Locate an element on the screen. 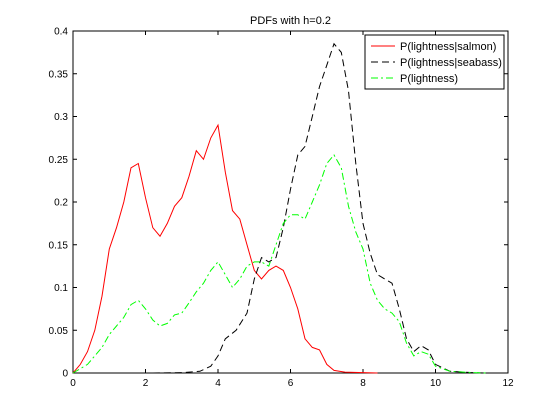 Image resolution: width=560 pixels, height=420 pixels. chart-title: PDFs with h=0.2 is located at coordinates (290, 21).